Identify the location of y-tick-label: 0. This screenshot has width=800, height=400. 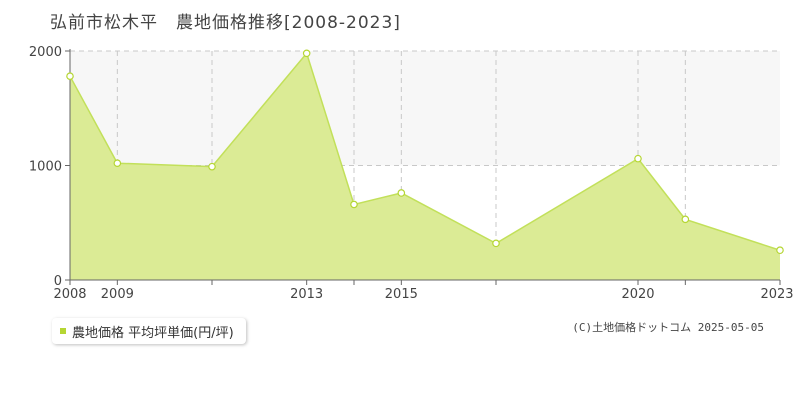
(58, 281).